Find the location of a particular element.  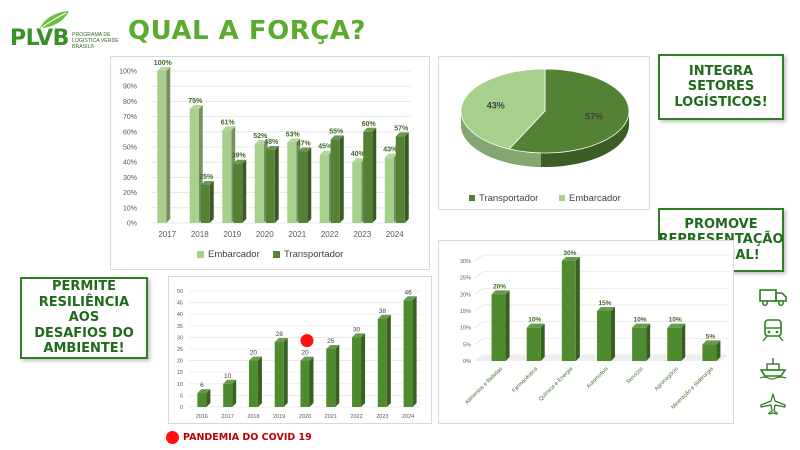

y-tick-label: 60% is located at coordinates (130, 132).